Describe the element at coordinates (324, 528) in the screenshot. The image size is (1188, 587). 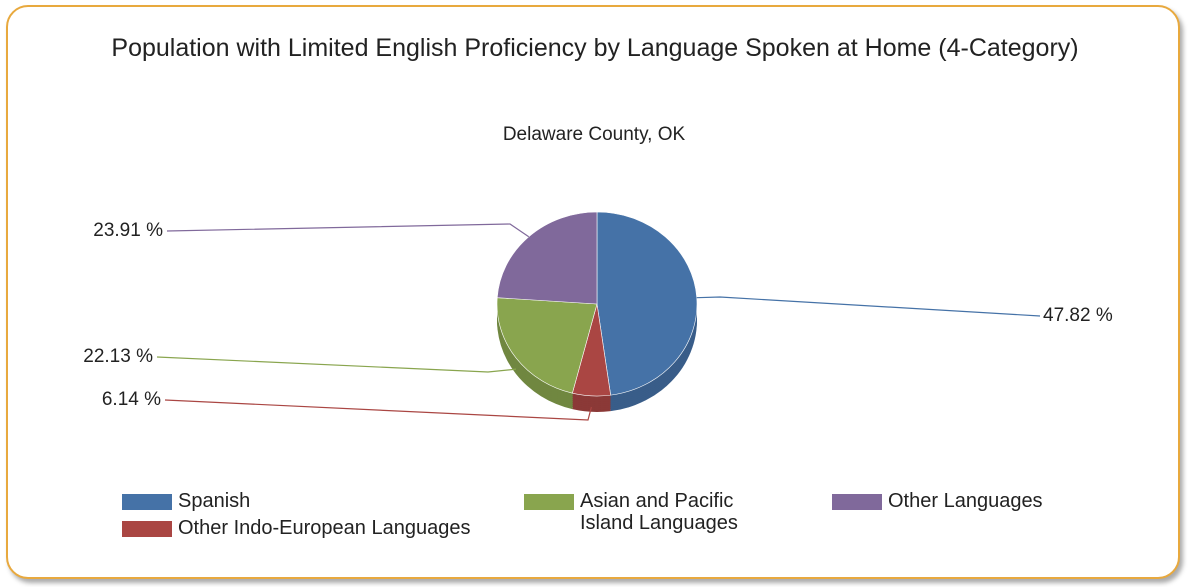
I see `legend-label: Other Indo-European Languages` at that location.